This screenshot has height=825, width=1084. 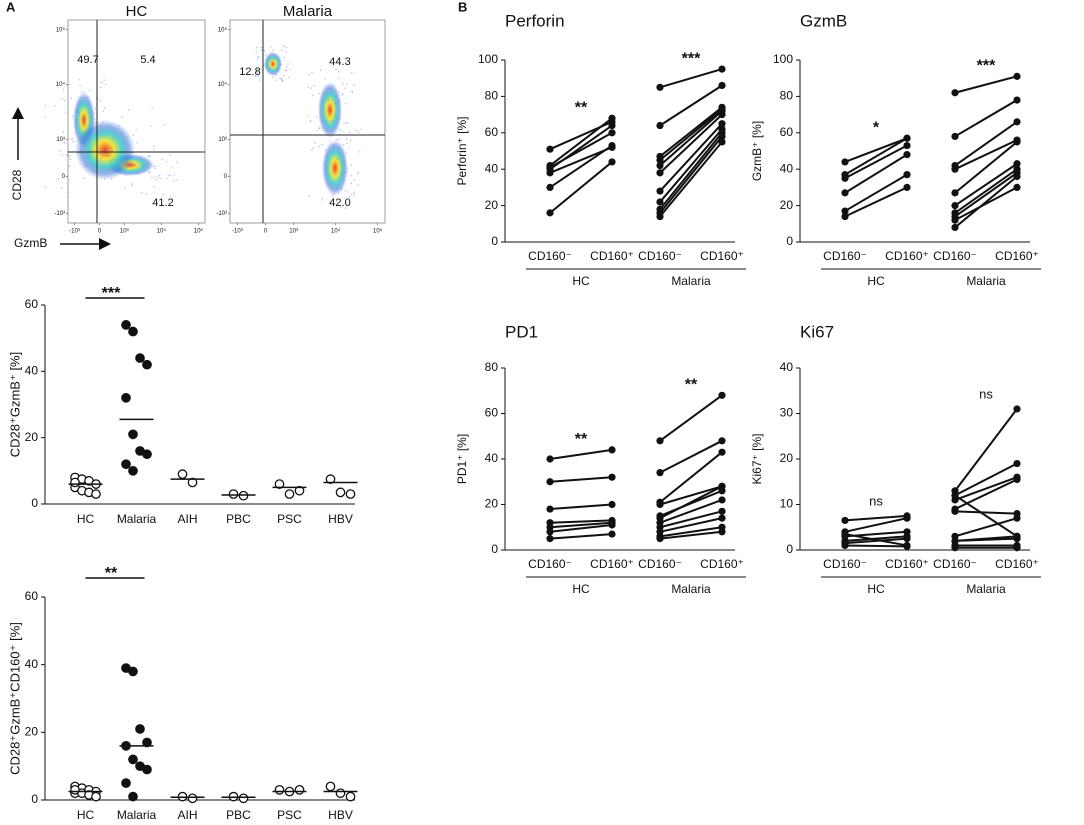 What do you see at coordinates (74, 232) in the screenshot?
I see `x-tick-label: -10³` at bounding box center [74, 232].